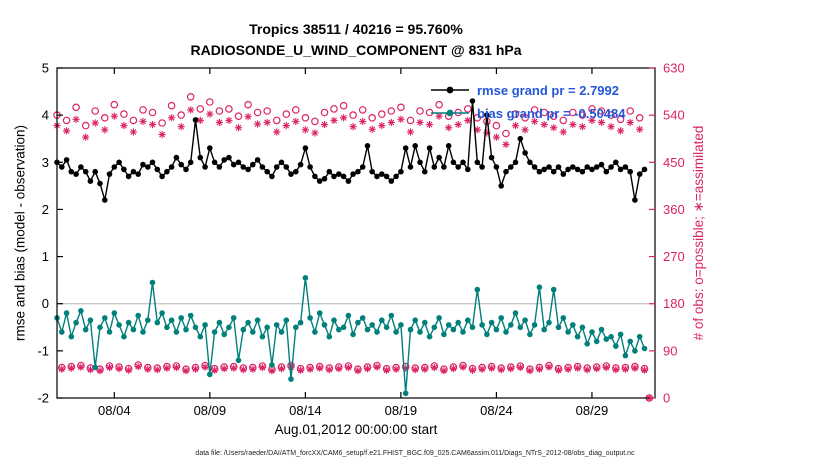 Image resolution: width=830 pixels, height=470 pixels. Describe the element at coordinates (674, 115) in the screenshot. I see `svg-text: 540` at that location.